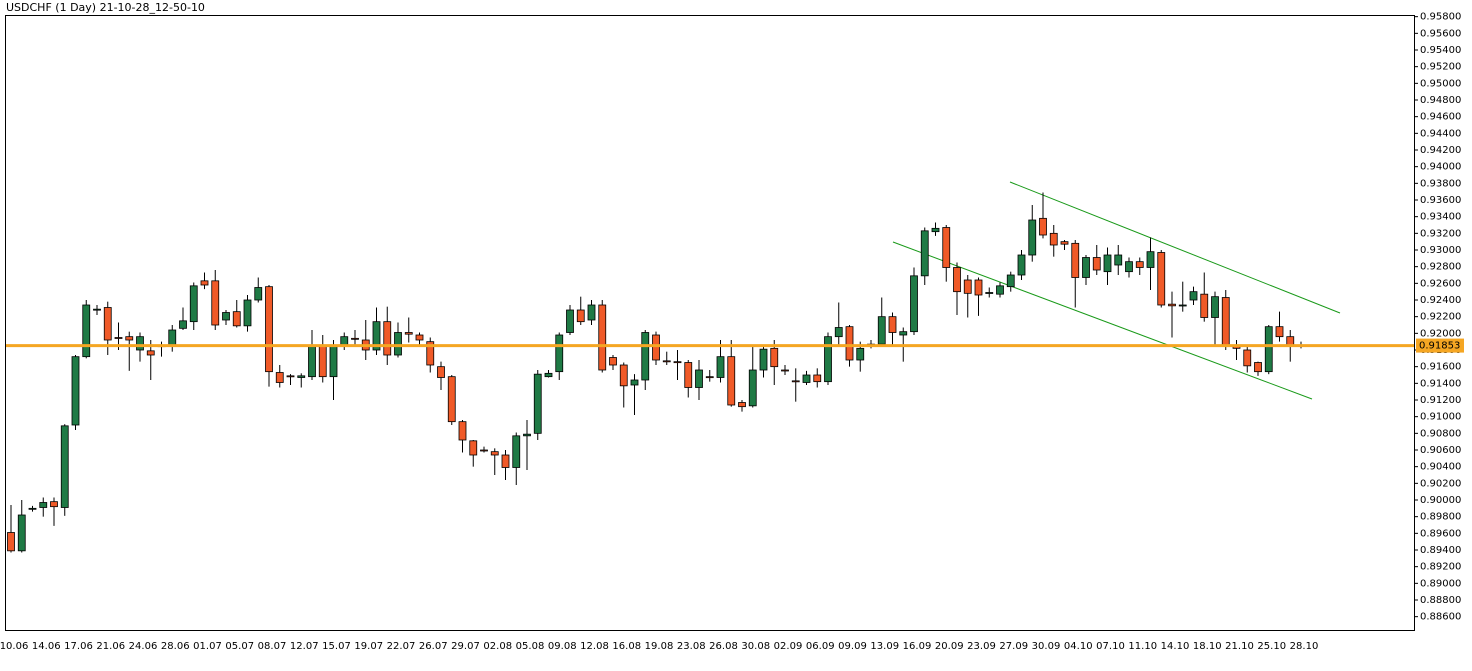 The width and height of the screenshot is (1472, 671). I want to click on y-tick-label: 0.89600, so click(1440, 533).